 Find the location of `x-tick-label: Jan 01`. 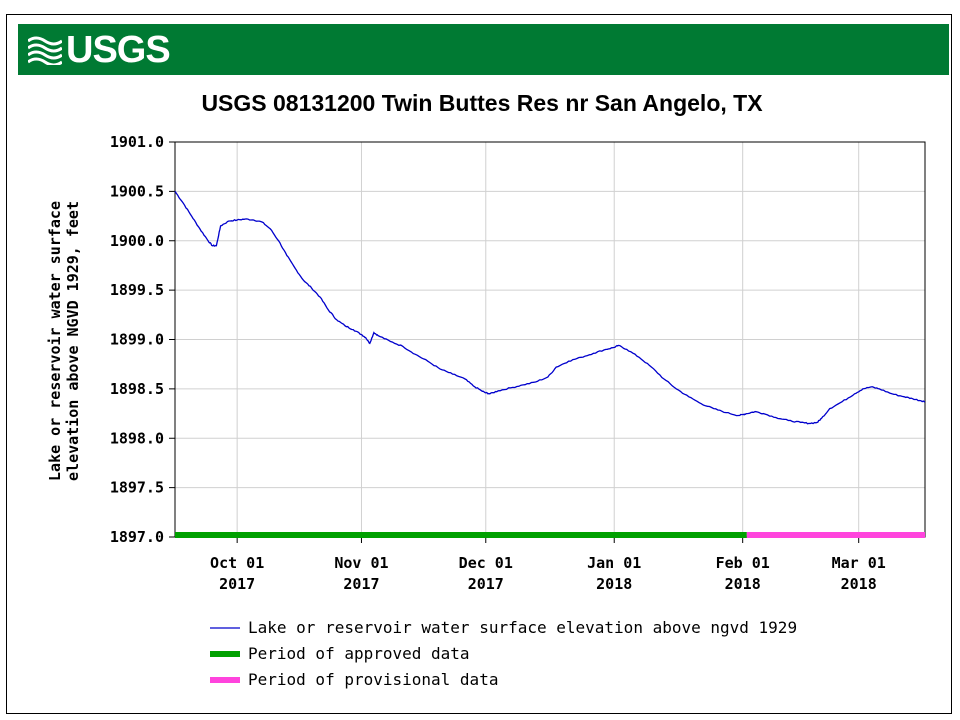

x-tick-label: Jan 01 is located at coordinates (614, 563).